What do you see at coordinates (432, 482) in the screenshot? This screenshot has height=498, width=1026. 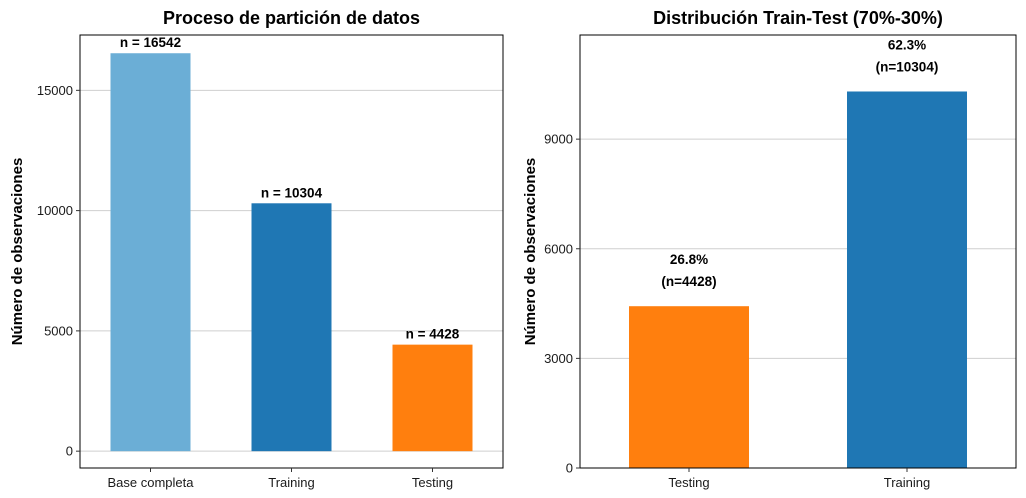 I see `x-tick-label-2: Testing` at bounding box center [432, 482].